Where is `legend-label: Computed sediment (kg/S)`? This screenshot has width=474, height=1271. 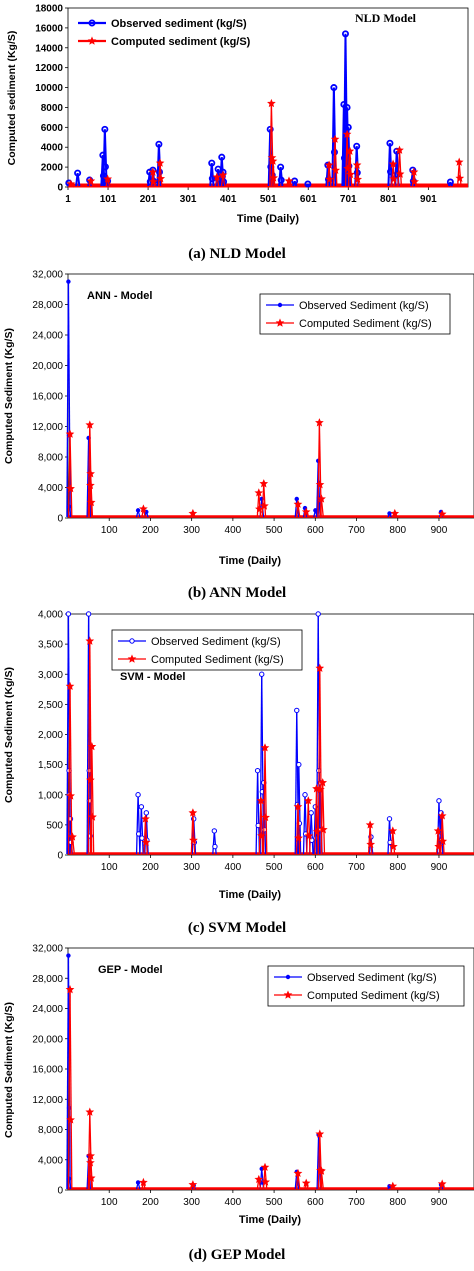 legend-label: Computed sediment (kg/S) is located at coordinates (181, 42).